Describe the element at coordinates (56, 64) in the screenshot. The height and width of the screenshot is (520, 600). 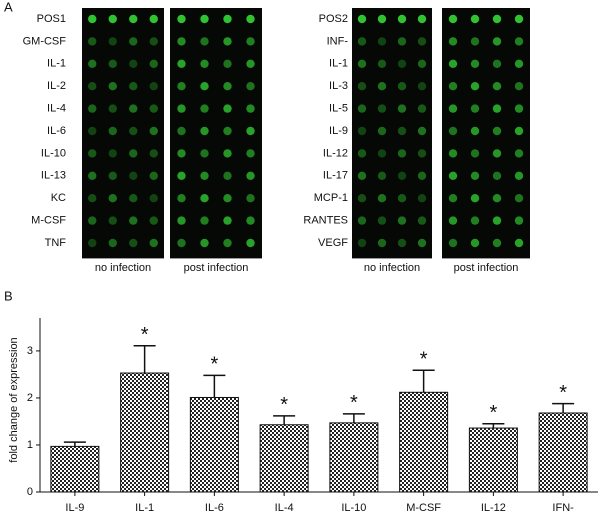
I see `row-label: IL-1` at that location.